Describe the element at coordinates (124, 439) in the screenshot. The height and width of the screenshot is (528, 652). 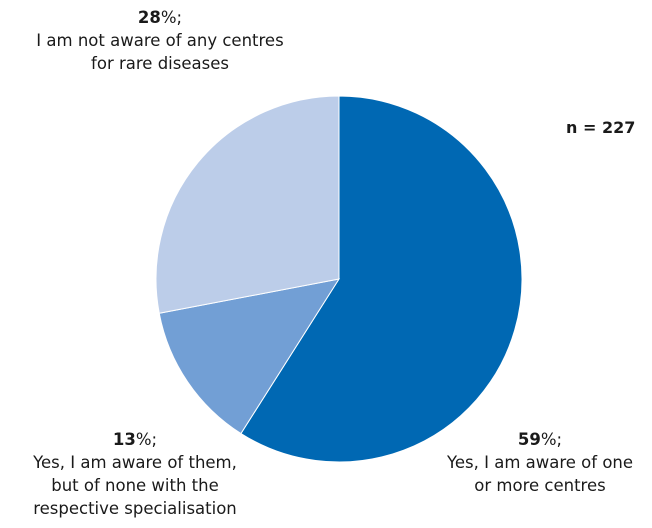
I see `slice-percent-aware-none-specialised: 13` at that location.